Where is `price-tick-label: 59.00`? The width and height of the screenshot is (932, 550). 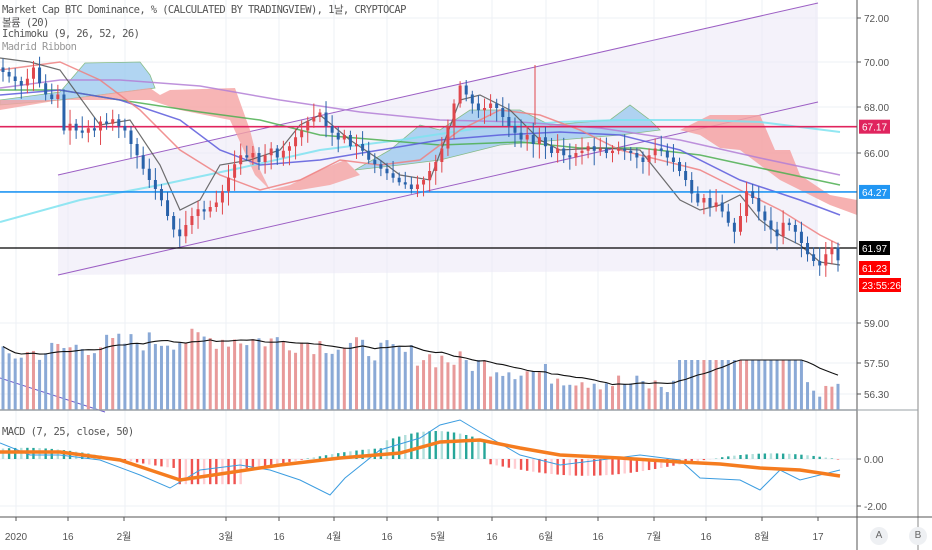
price-tick-label: 59.00 is located at coordinates (876, 324).